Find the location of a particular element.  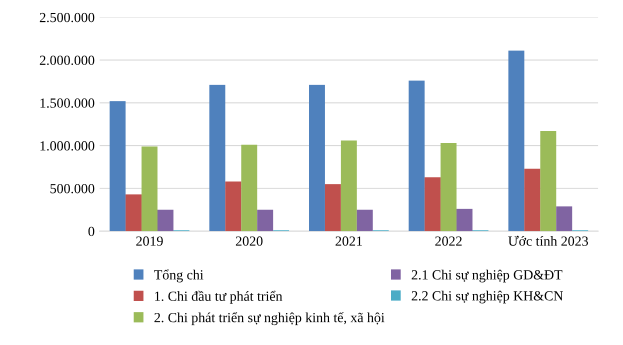

legend-label: 1. Chi đầu tư phát triển is located at coordinates (218, 297).